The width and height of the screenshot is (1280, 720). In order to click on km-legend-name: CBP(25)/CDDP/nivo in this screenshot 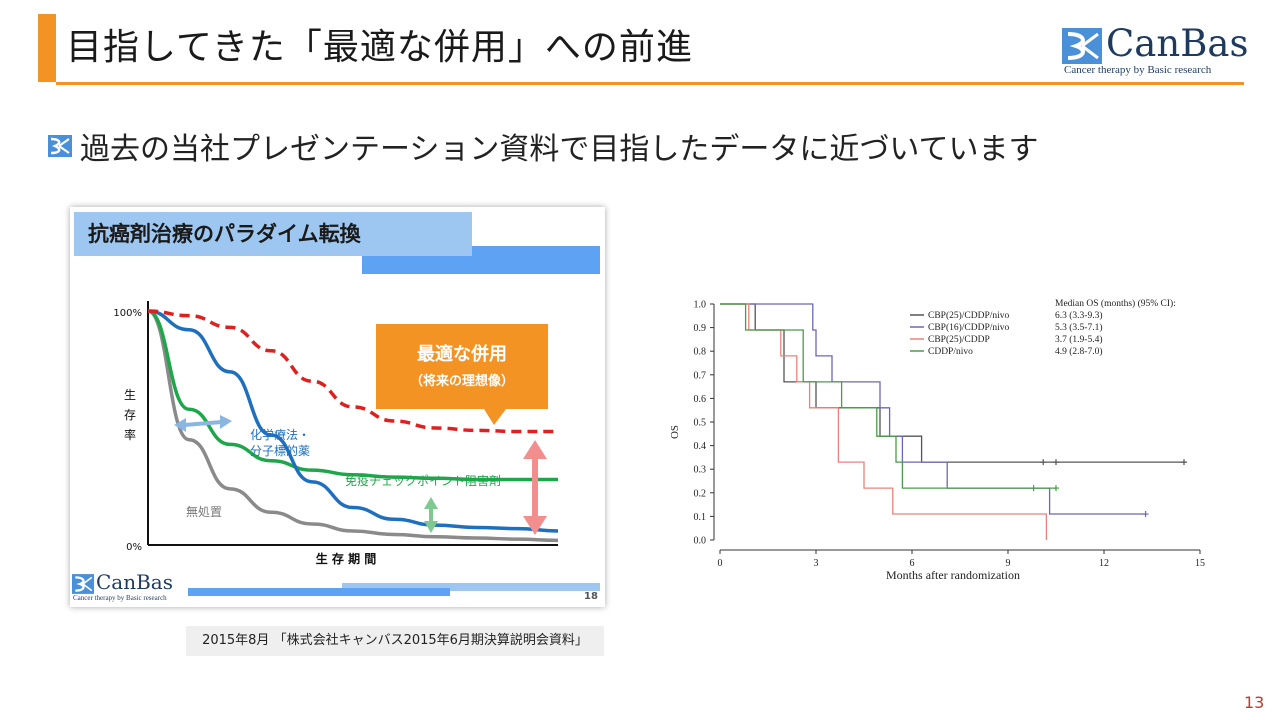, I will do `click(969, 315)`.